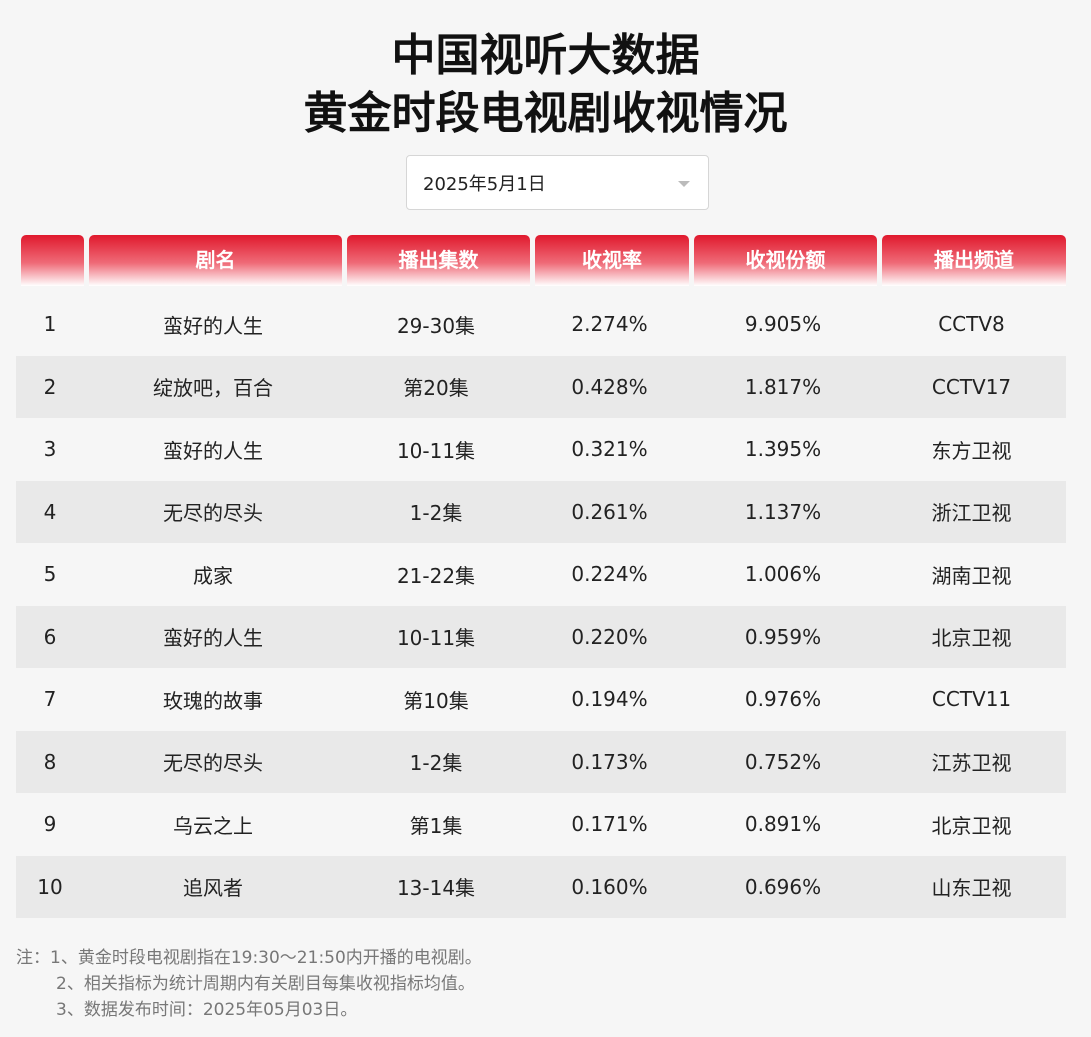 The width and height of the screenshot is (1091, 1037). What do you see at coordinates (50, 824) in the screenshot?
I see `cell-rank: 9` at bounding box center [50, 824].